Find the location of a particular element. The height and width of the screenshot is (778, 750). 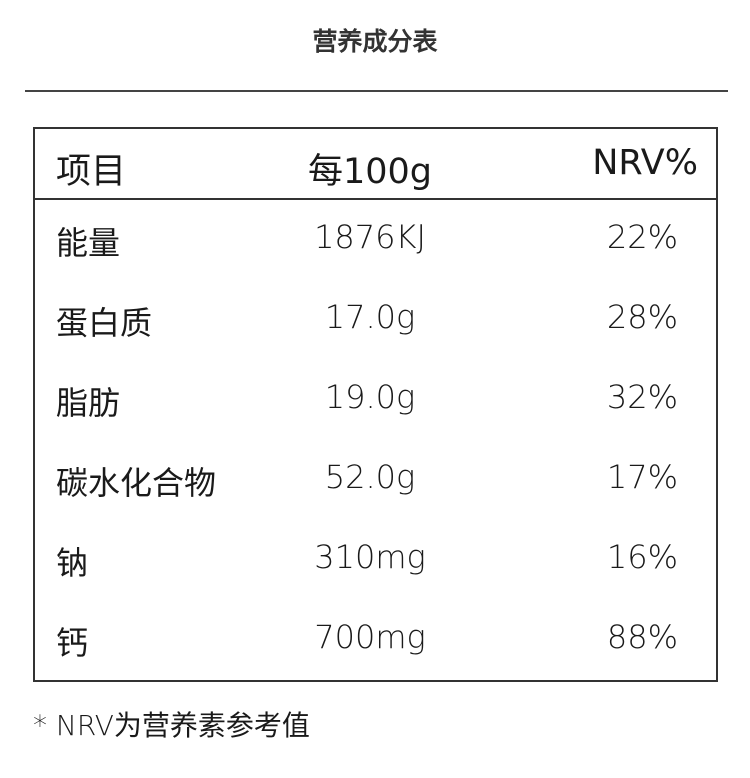

nutrient-name: 钠 is located at coordinates (72, 563).